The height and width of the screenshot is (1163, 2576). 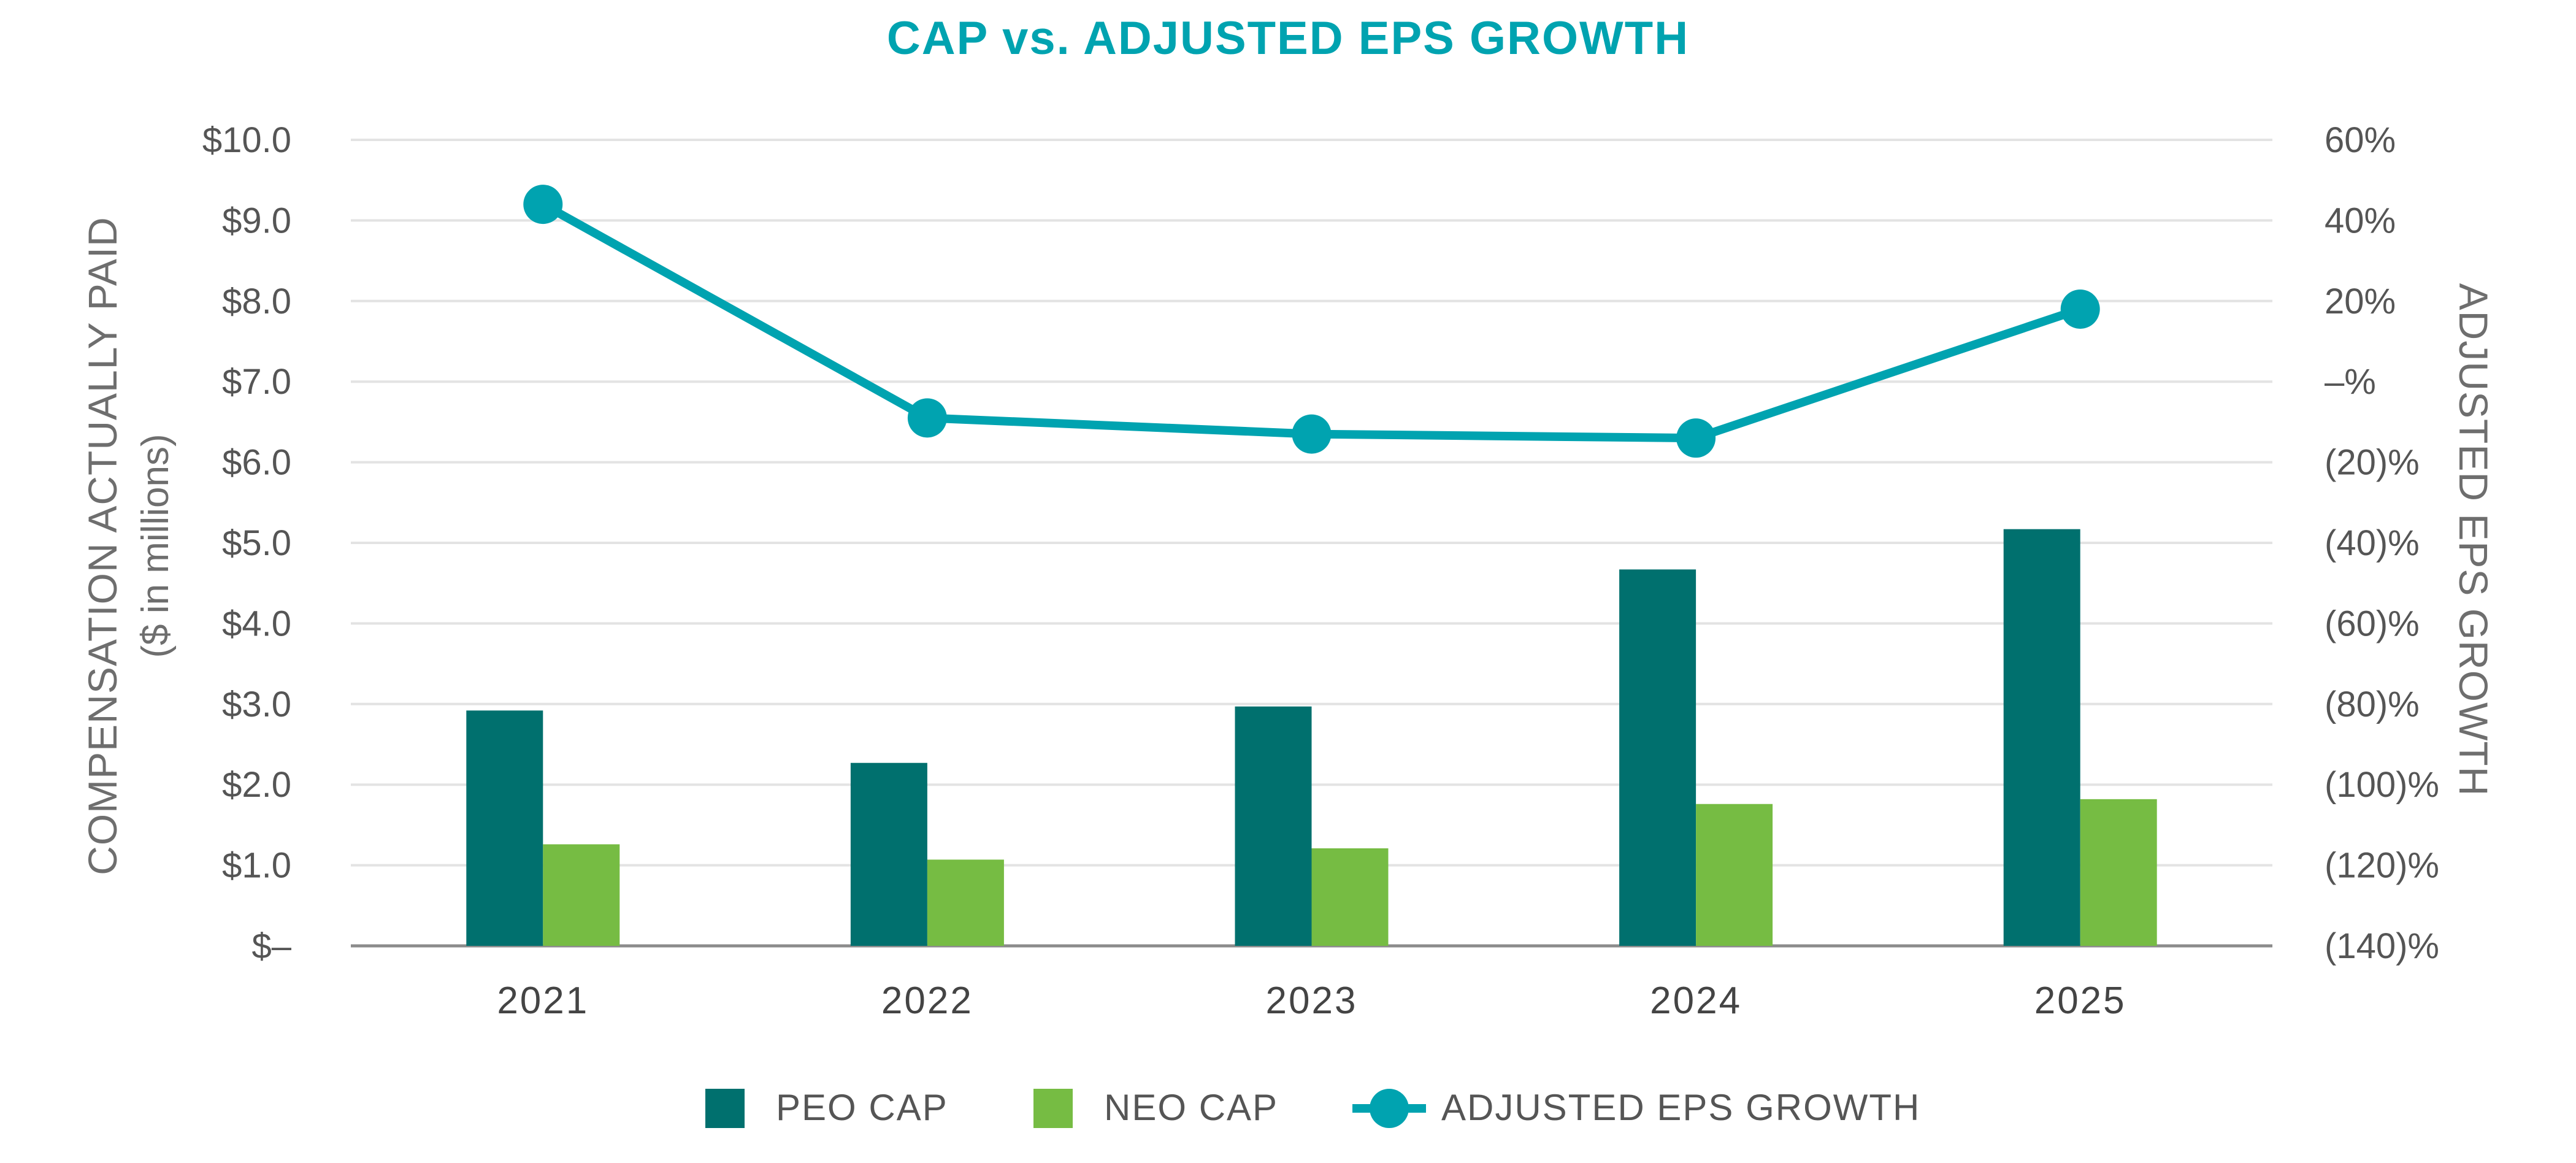 What do you see at coordinates (1053, 1108) in the screenshot?
I see `legend-swatch-neo-cap` at bounding box center [1053, 1108].